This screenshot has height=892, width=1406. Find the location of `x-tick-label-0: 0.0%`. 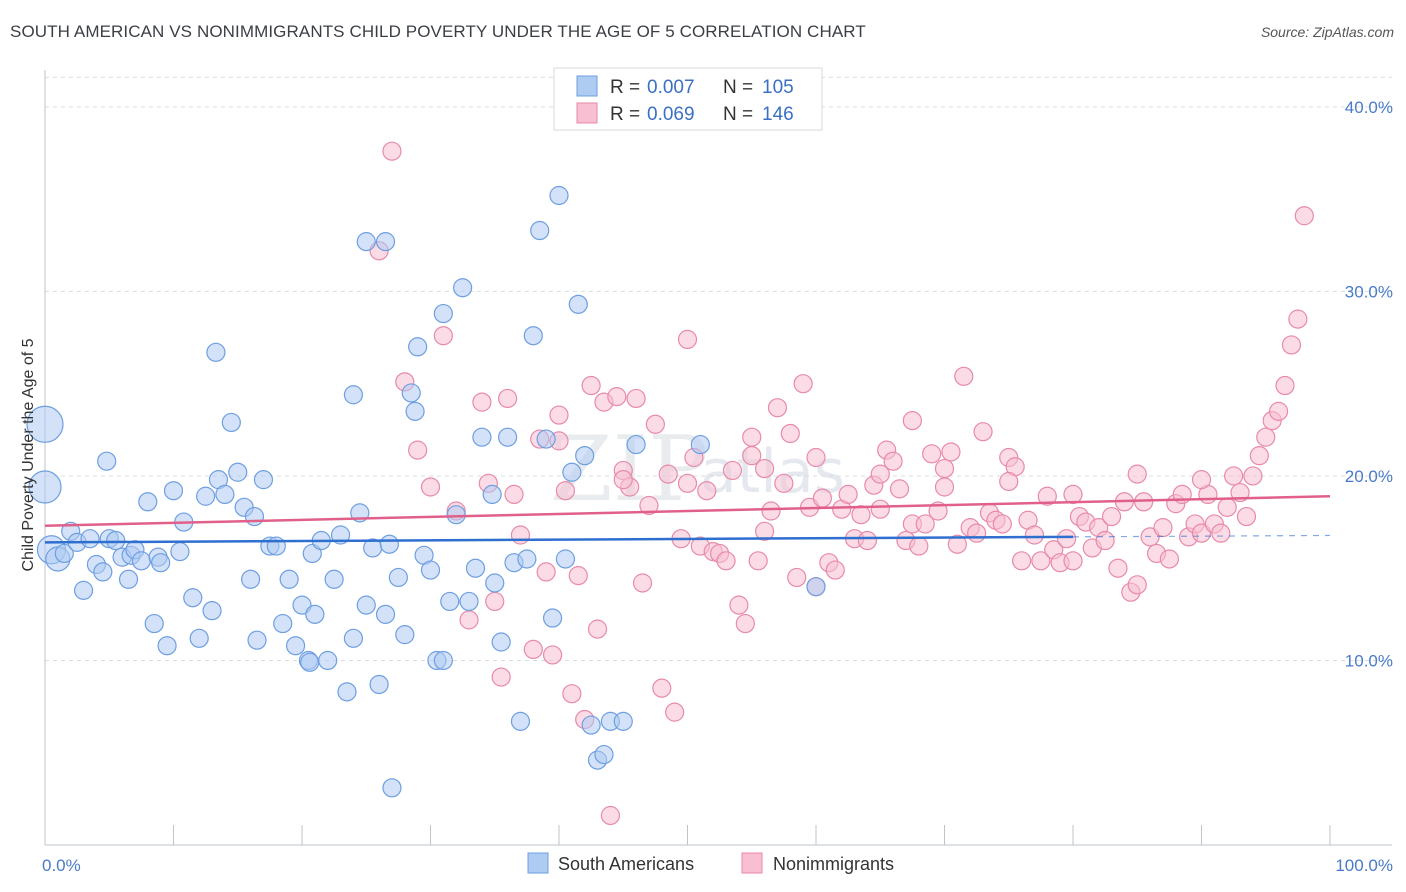

x-tick-label-0: 0.0% is located at coordinates (61, 865).